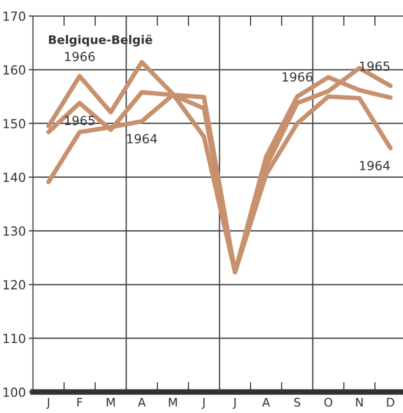  What do you see at coordinates (15, 392) in the screenshot?
I see `y-tick-label: 100` at bounding box center [15, 392].